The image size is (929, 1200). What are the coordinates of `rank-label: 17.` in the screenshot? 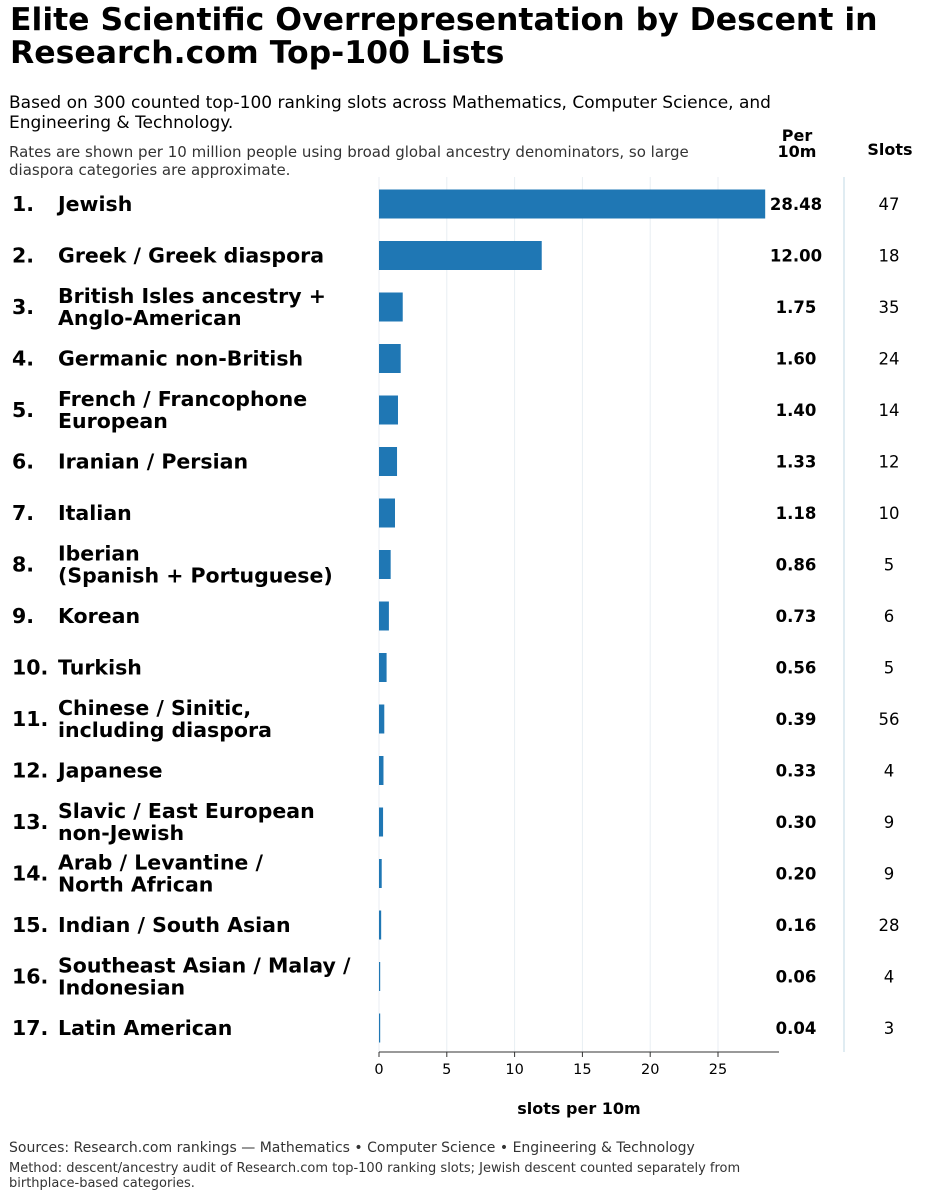 It's located at (30, 1028).